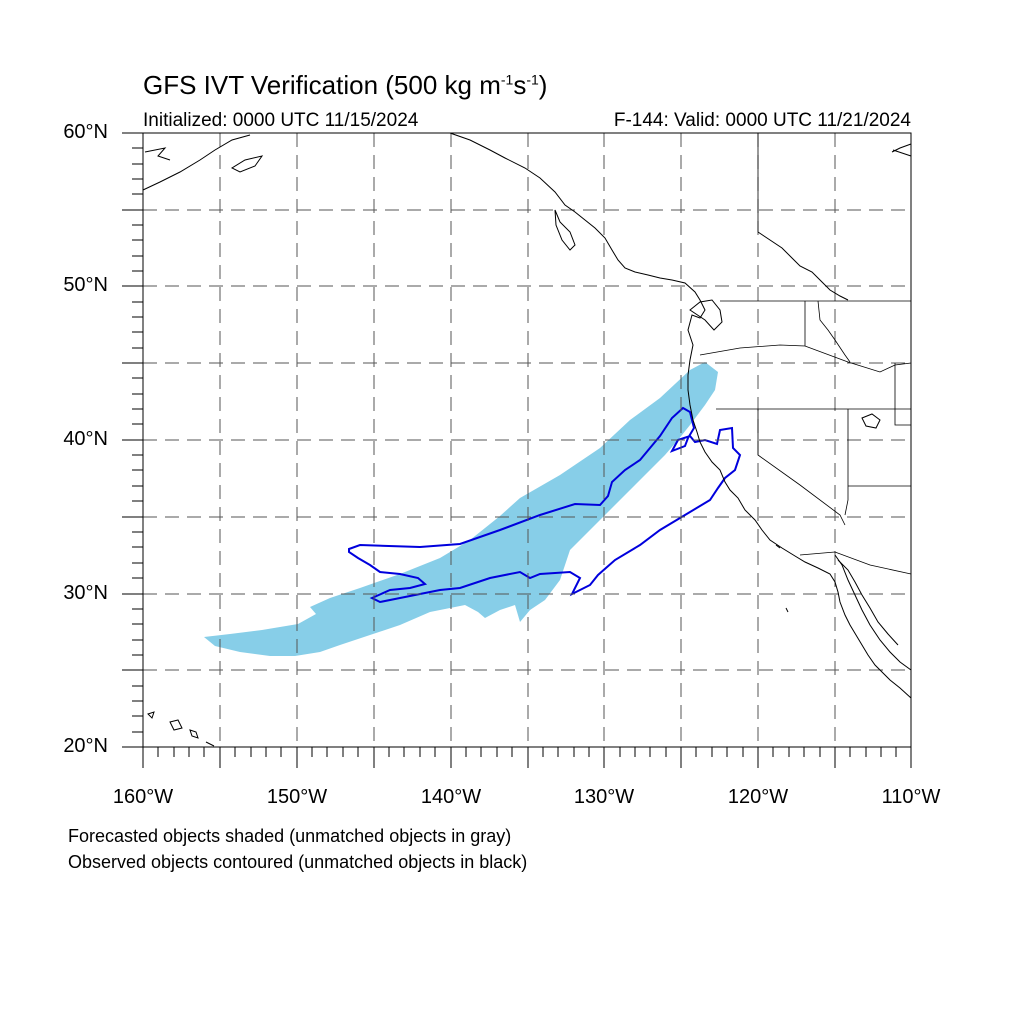  I want to click on lon-label-140w: 140°W, so click(451, 797).